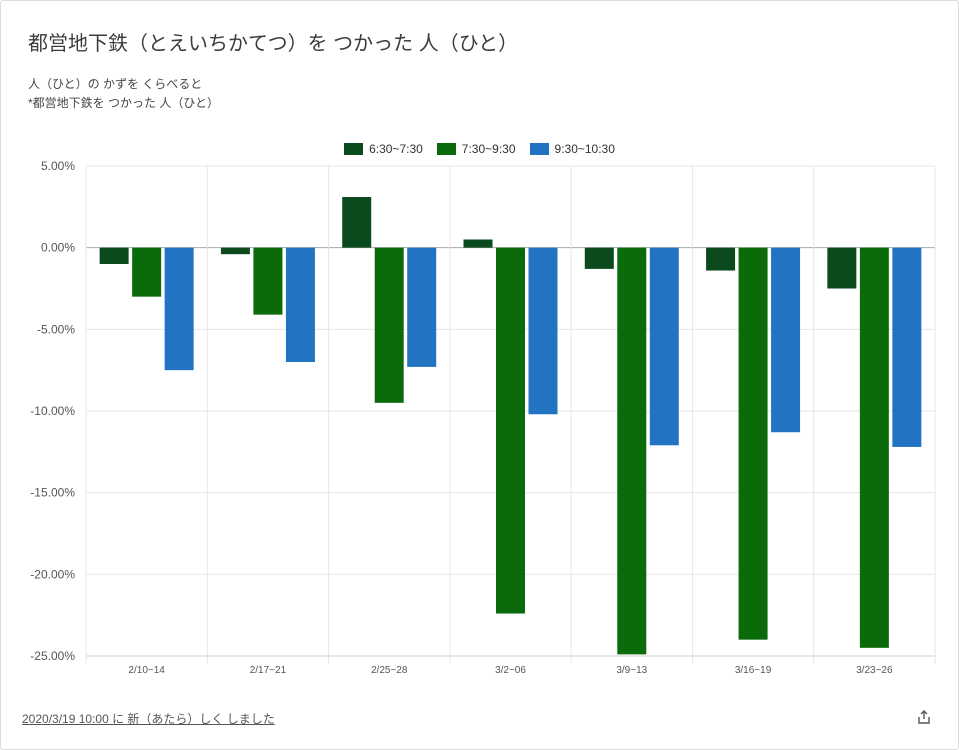  I want to click on y-tick-label: -20.00%, so click(52, 574).